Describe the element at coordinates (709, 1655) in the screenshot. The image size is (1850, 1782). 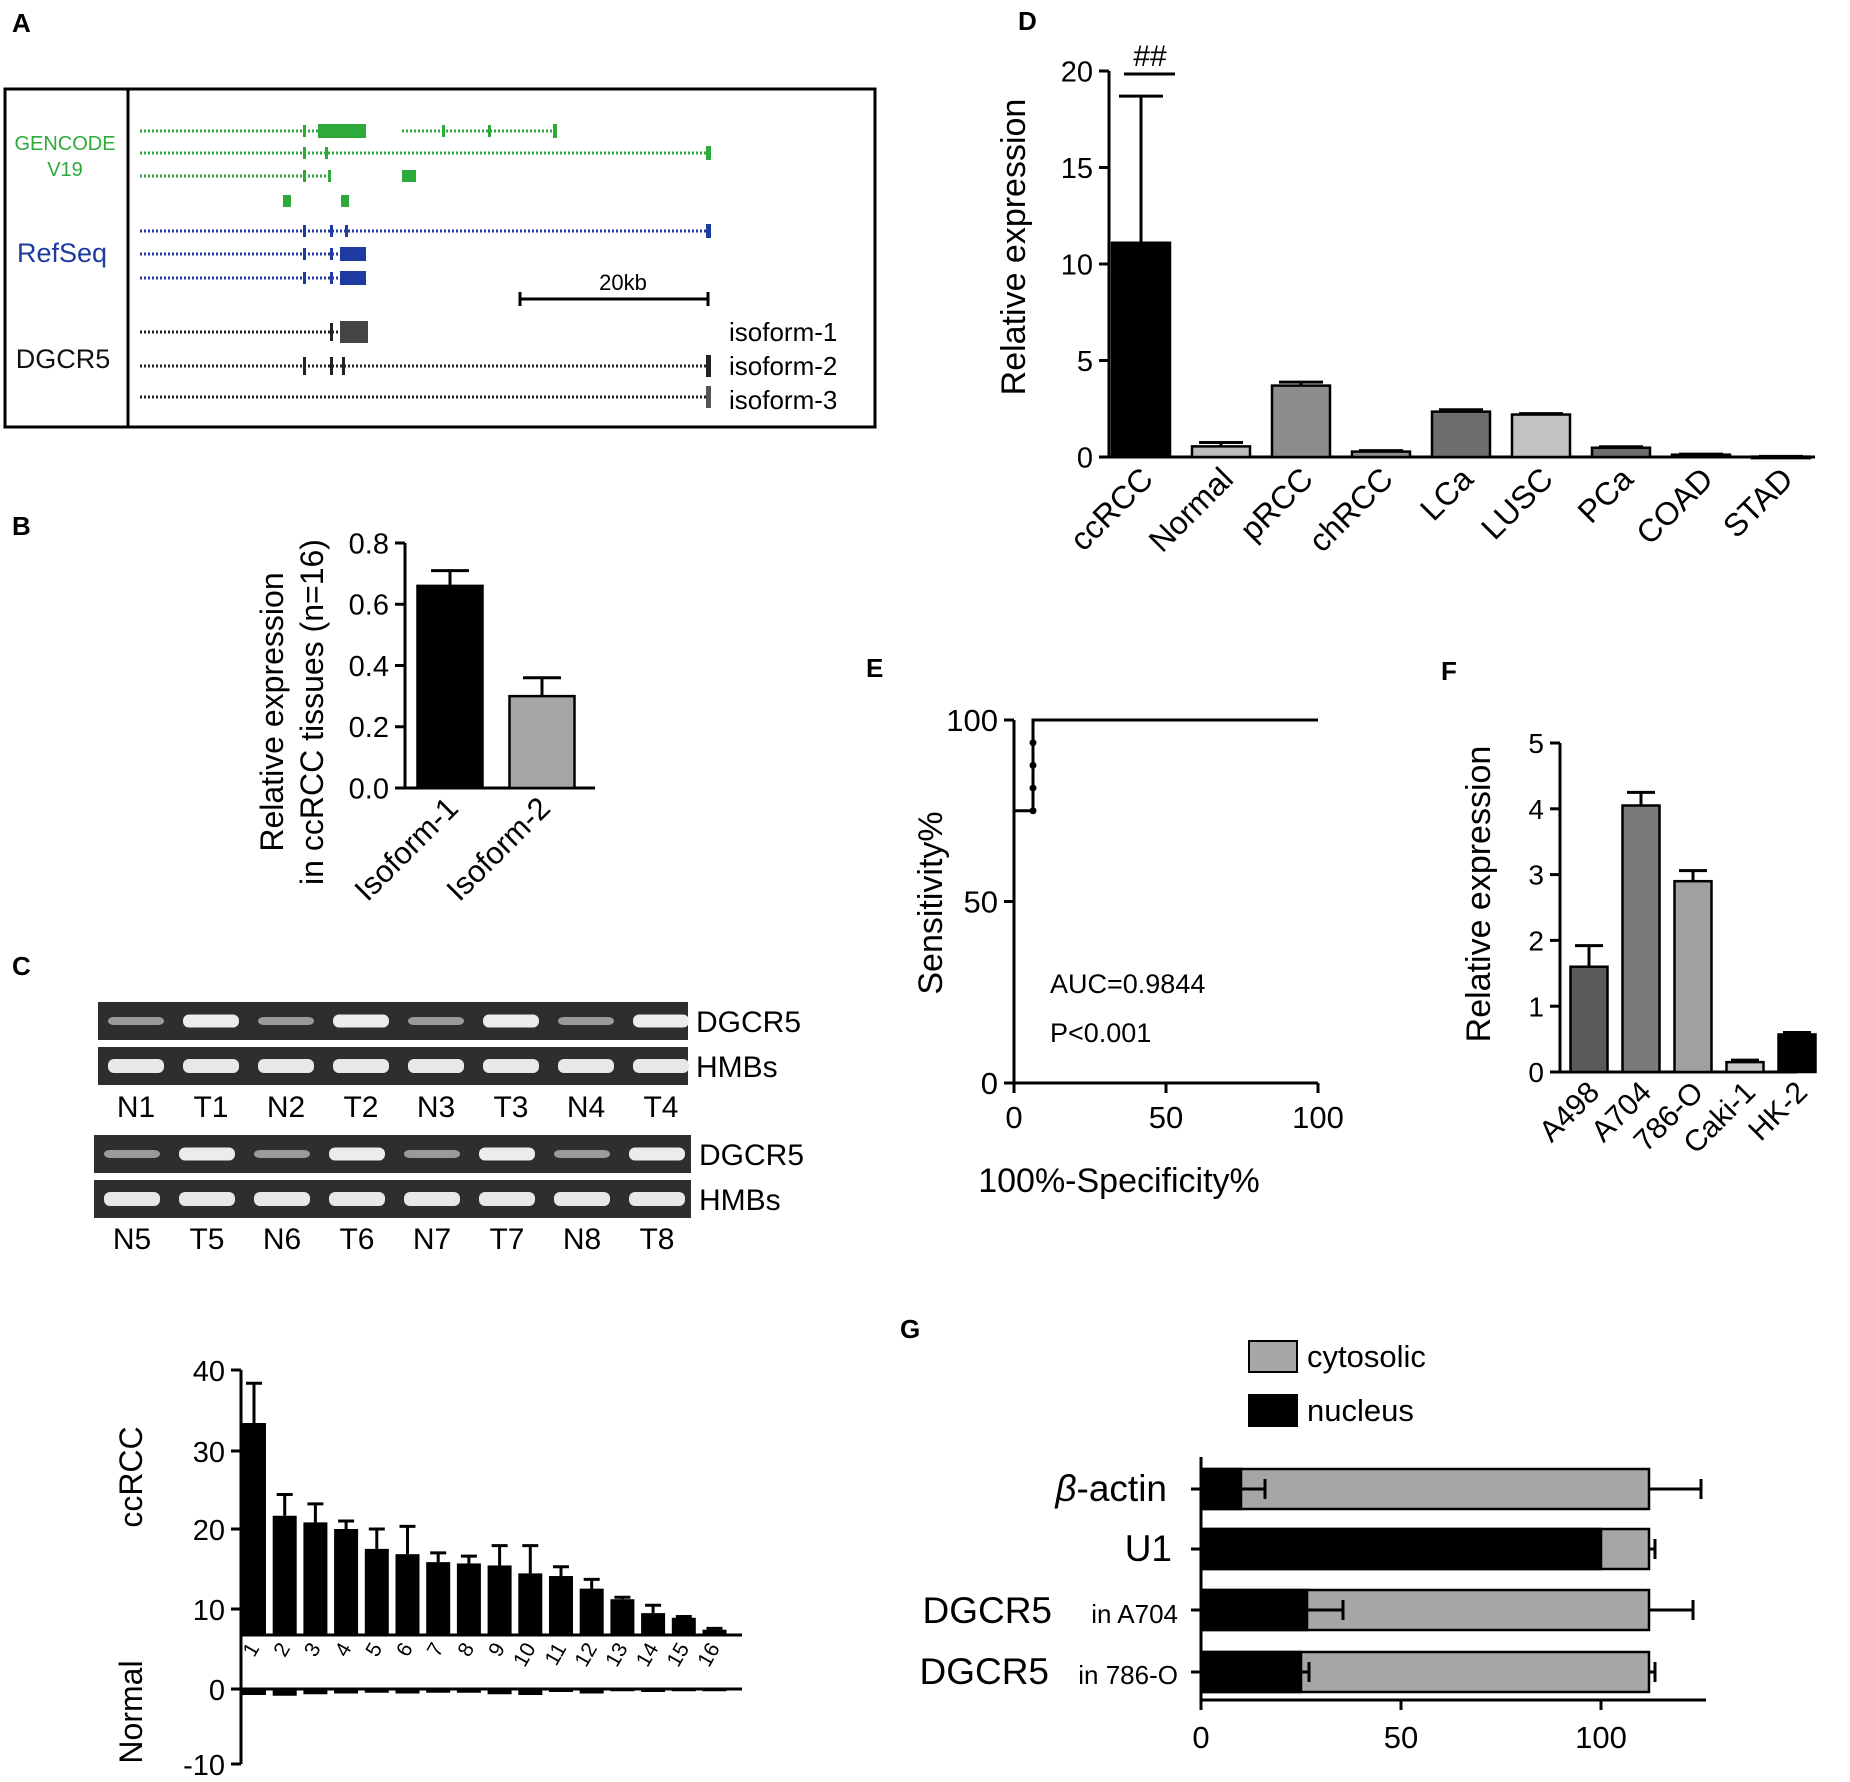
I see `x-tick-label: 16` at that location.